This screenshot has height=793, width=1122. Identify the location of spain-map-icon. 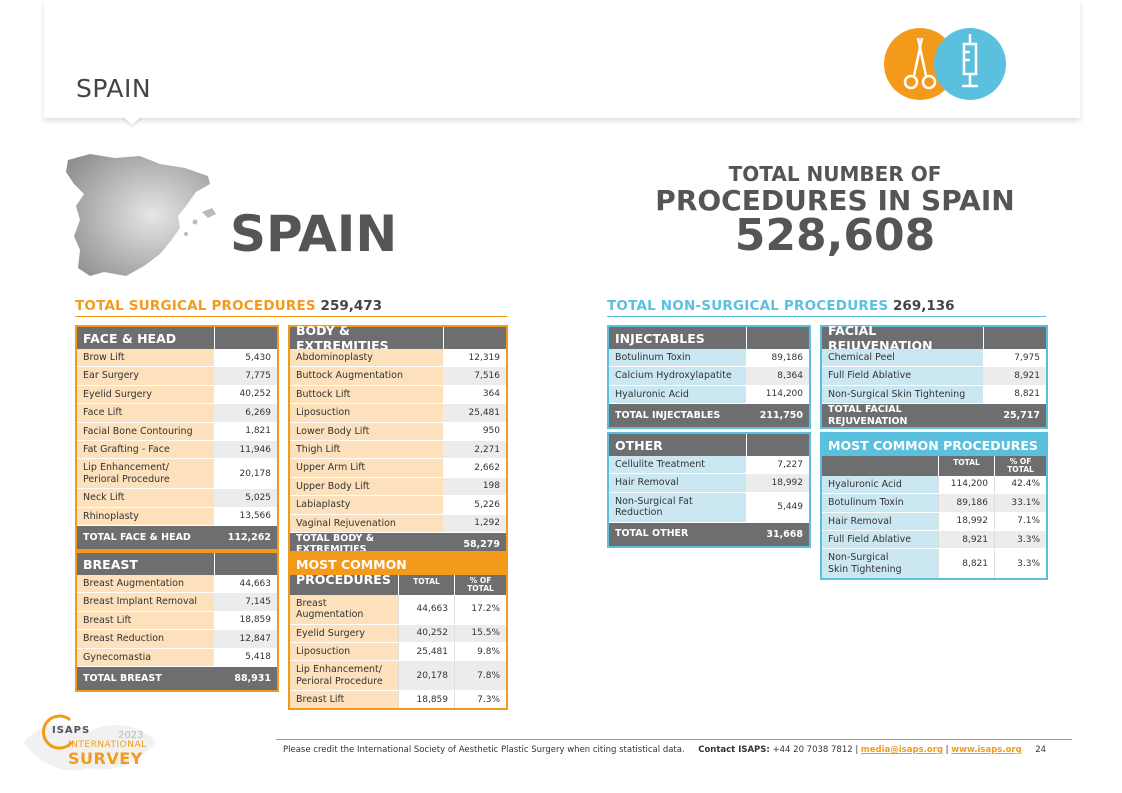
(140, 215).